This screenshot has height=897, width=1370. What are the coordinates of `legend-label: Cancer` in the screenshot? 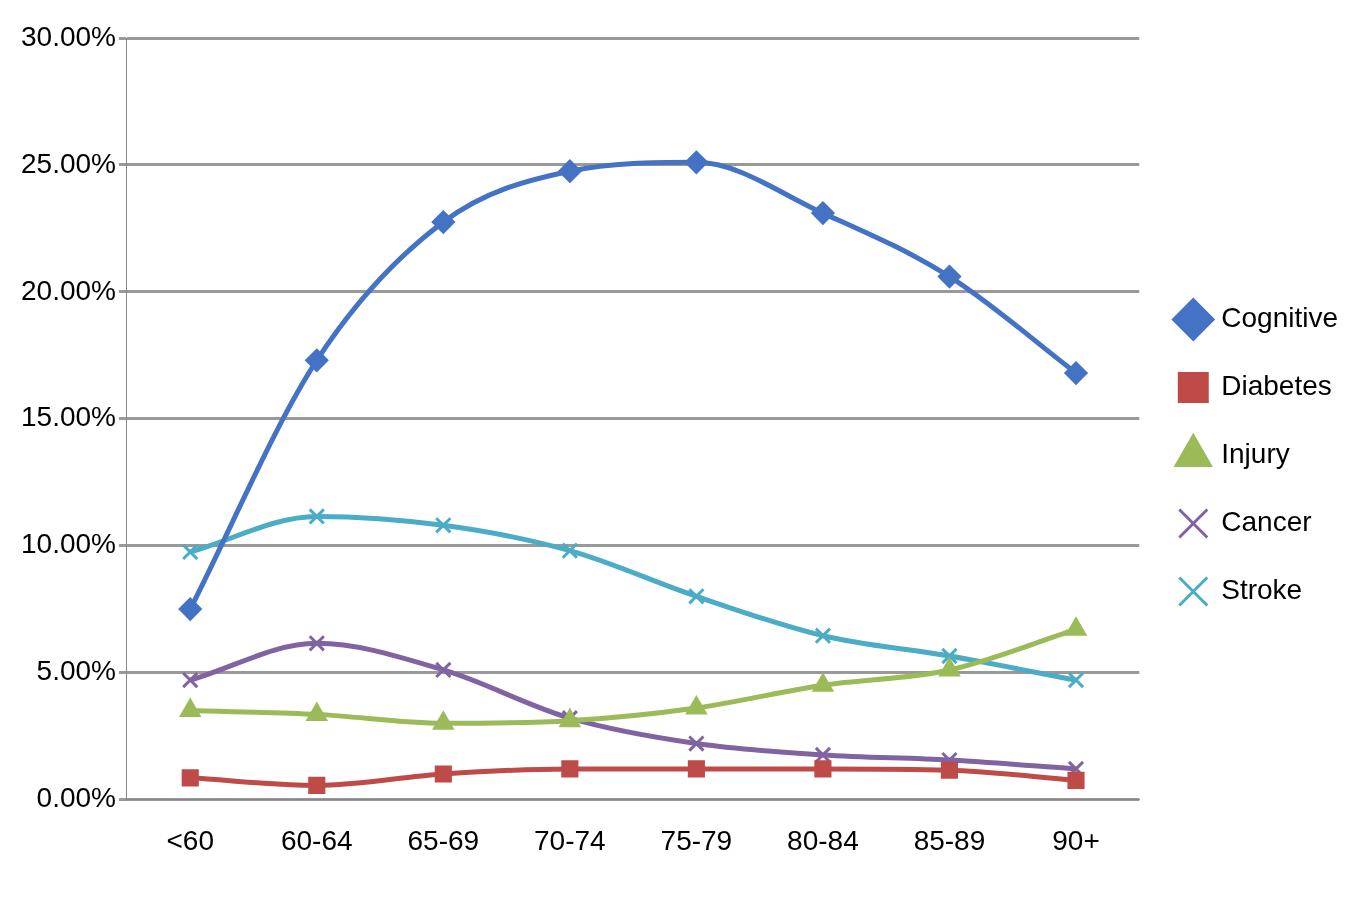 It's located at (1266, 522).